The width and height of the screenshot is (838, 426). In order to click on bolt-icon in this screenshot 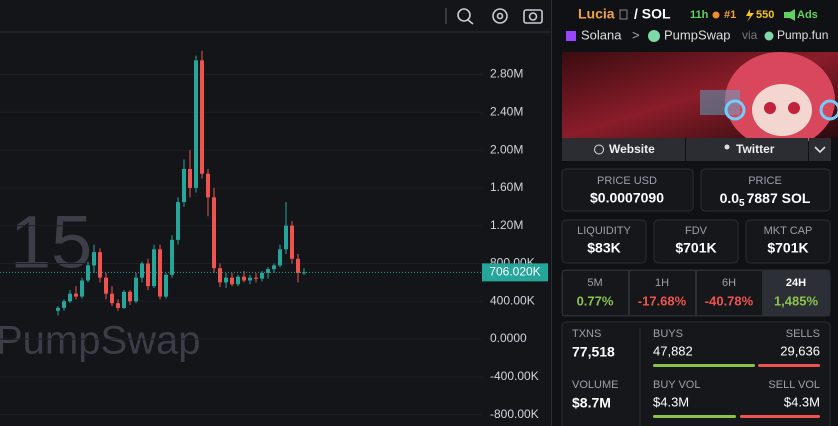, I will do `click(750, 15)`.